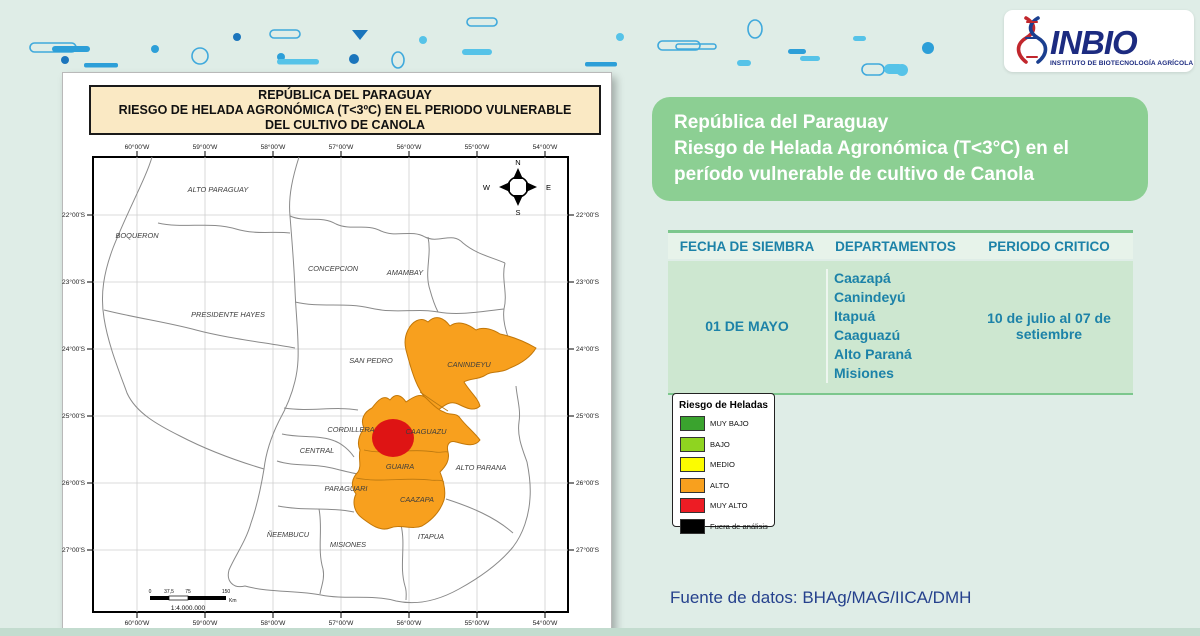  What do you see at coordinates (345, 124) in the screenshot?
I see `map-title-line3: DEL CULTIVO DE CANOLA` at bounding box center [345, 124].